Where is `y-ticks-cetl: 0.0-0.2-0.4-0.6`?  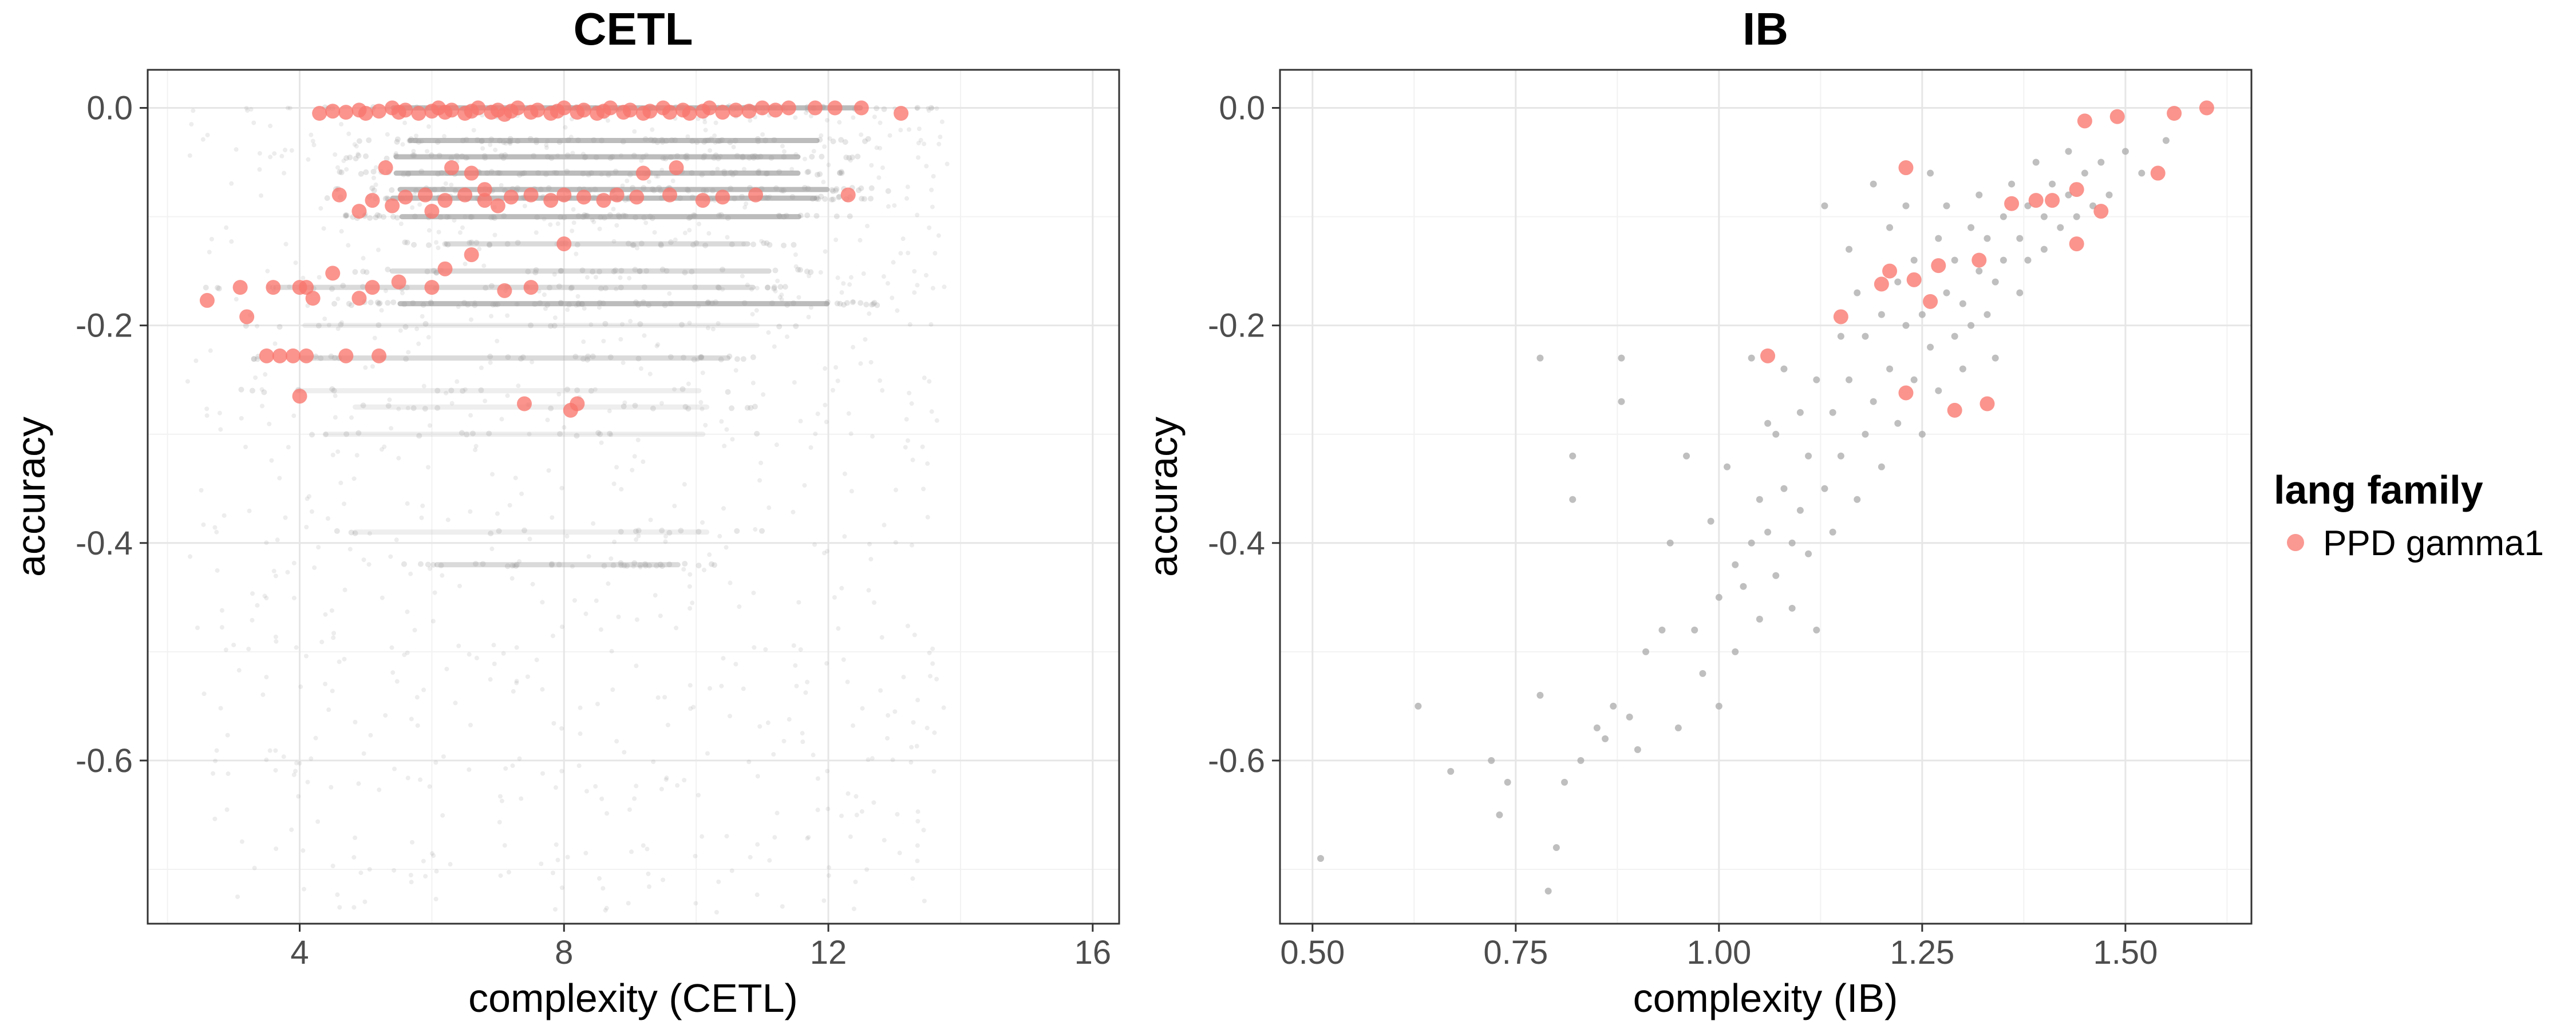
y-ticks-cetl: 0.0-0.2-0.4-0.6 is located at coordinates (112, 434).